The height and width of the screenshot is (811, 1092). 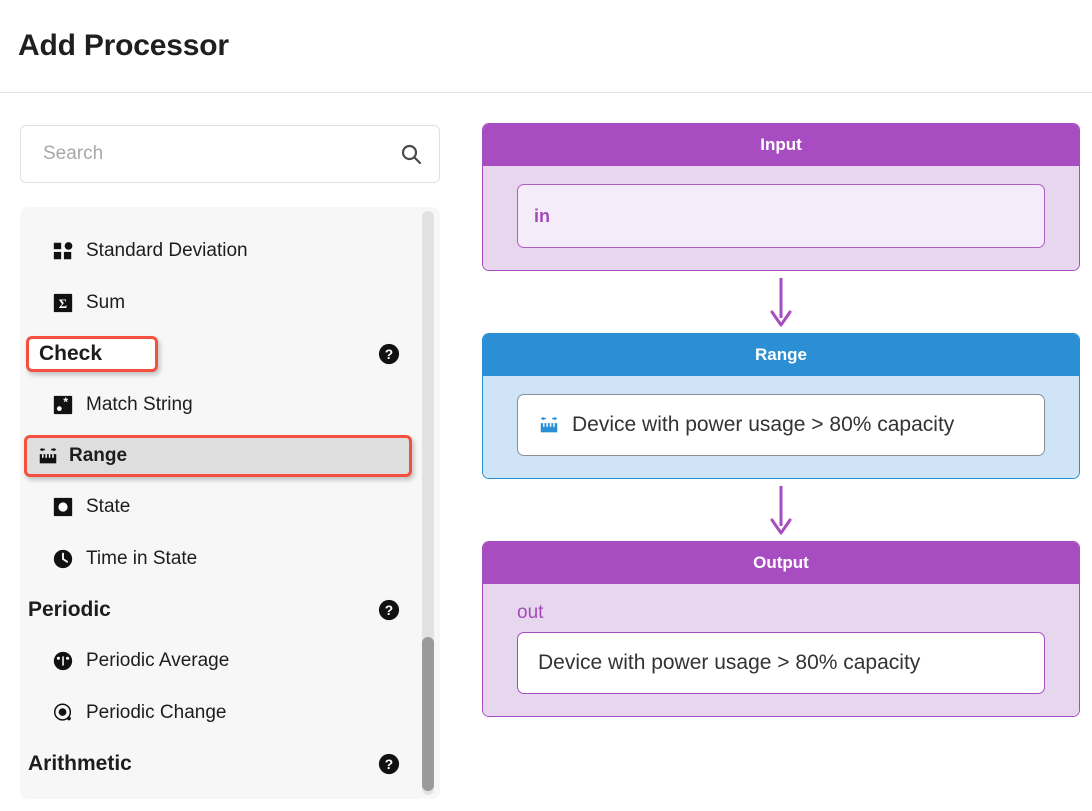 What do you see at coordinates (108, 506) in the screenshot?
I see `list-item-label: State` at bounding box center [108, 506].